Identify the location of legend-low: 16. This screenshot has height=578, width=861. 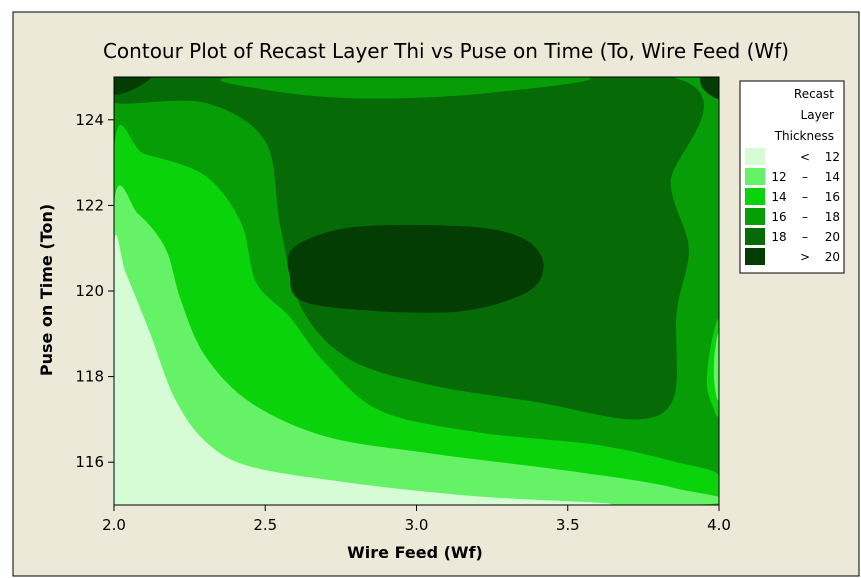
(778, 217).